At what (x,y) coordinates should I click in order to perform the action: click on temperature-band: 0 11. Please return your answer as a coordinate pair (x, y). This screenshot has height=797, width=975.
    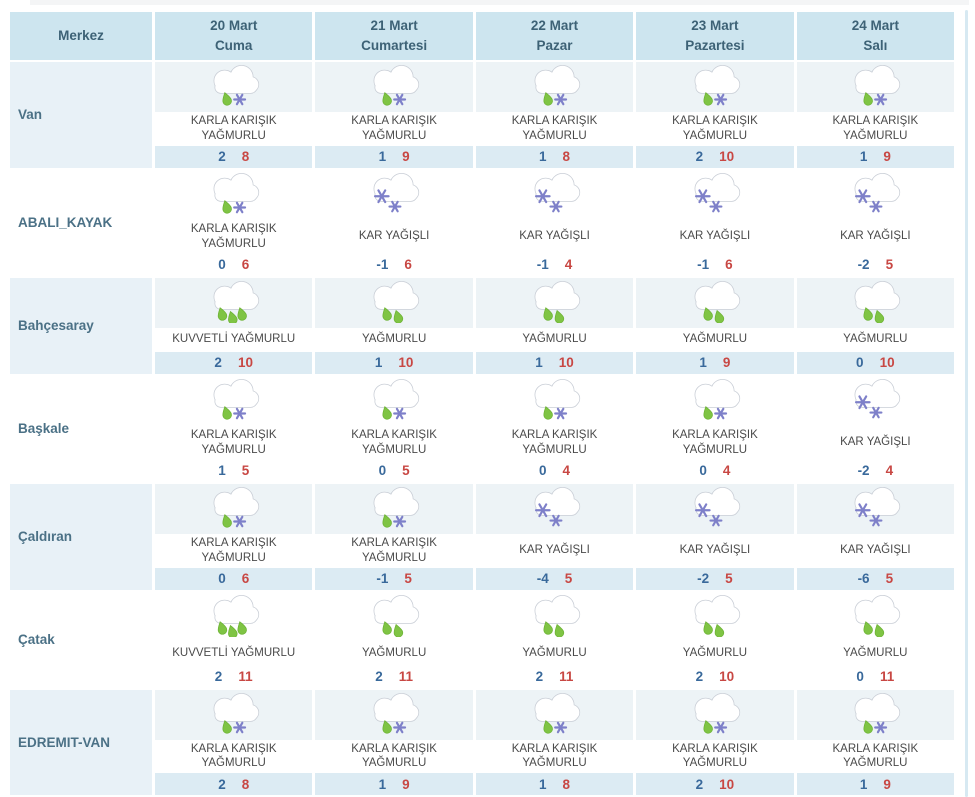
    Looking at the image, I should click on (875, 676).